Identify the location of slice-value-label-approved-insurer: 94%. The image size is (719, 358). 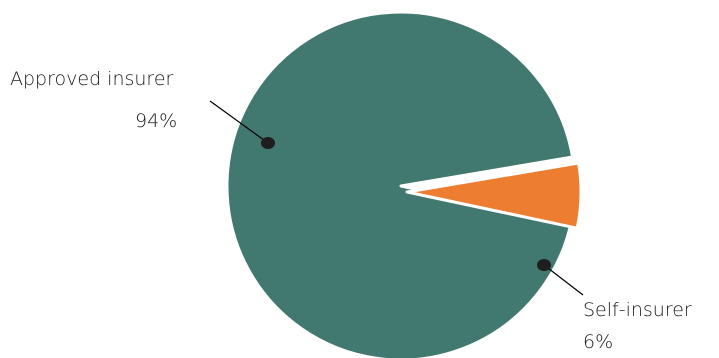
(156, 121).